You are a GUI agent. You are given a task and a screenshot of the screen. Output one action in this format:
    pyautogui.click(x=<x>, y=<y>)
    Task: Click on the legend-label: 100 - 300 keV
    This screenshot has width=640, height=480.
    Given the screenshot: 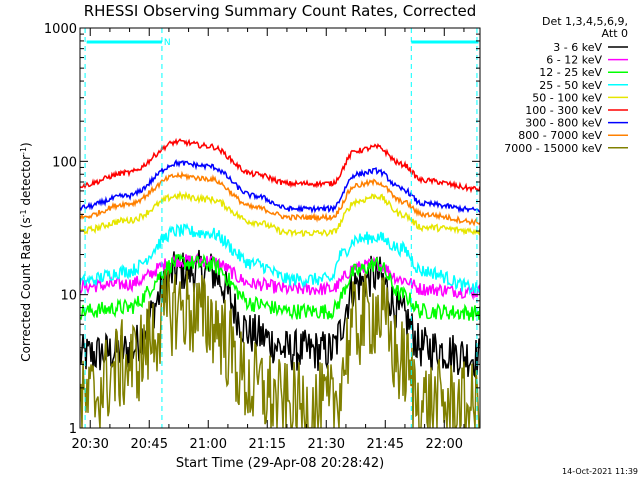 What is the action you would take?
    pyautogui.click(x=563, y=110)
    